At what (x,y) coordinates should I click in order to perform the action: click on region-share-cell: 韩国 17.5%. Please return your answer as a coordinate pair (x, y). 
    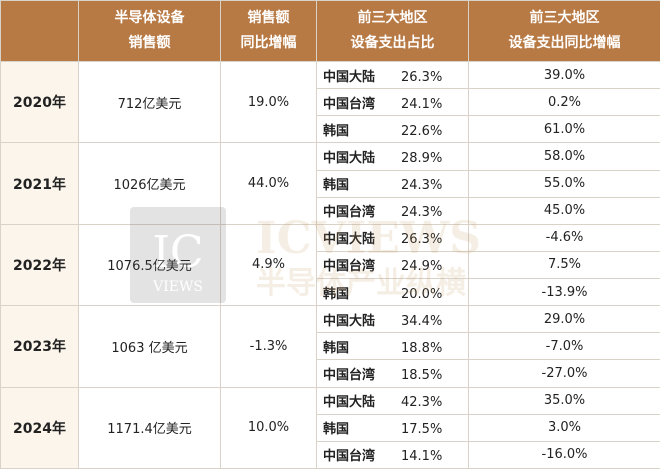
    Looking at the image, I should click on (392, 427).